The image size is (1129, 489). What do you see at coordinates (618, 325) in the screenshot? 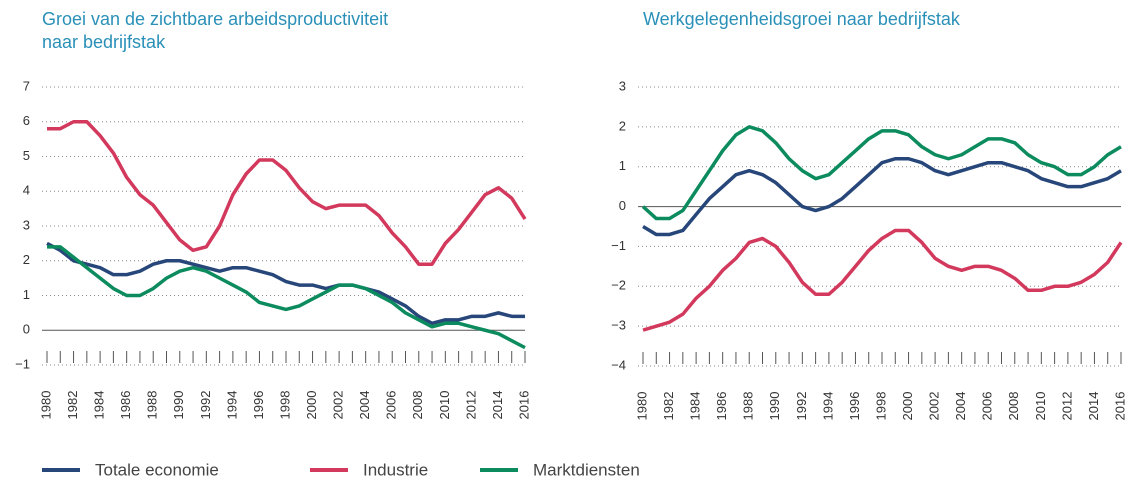
I see `y-tick-label: −3` at bounding box center [618, 325].